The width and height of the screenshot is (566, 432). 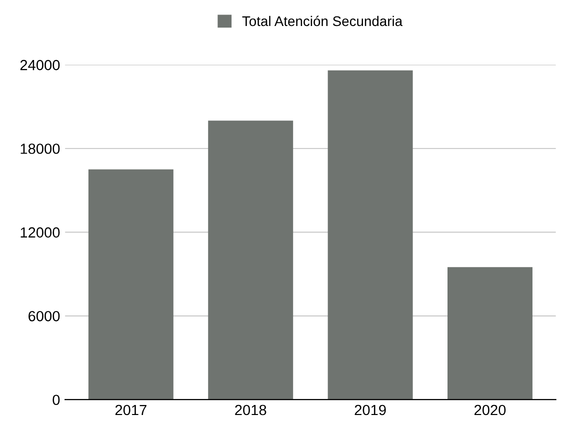 I want to click on x-tick-label: 2020, so click(x=490, y=410).